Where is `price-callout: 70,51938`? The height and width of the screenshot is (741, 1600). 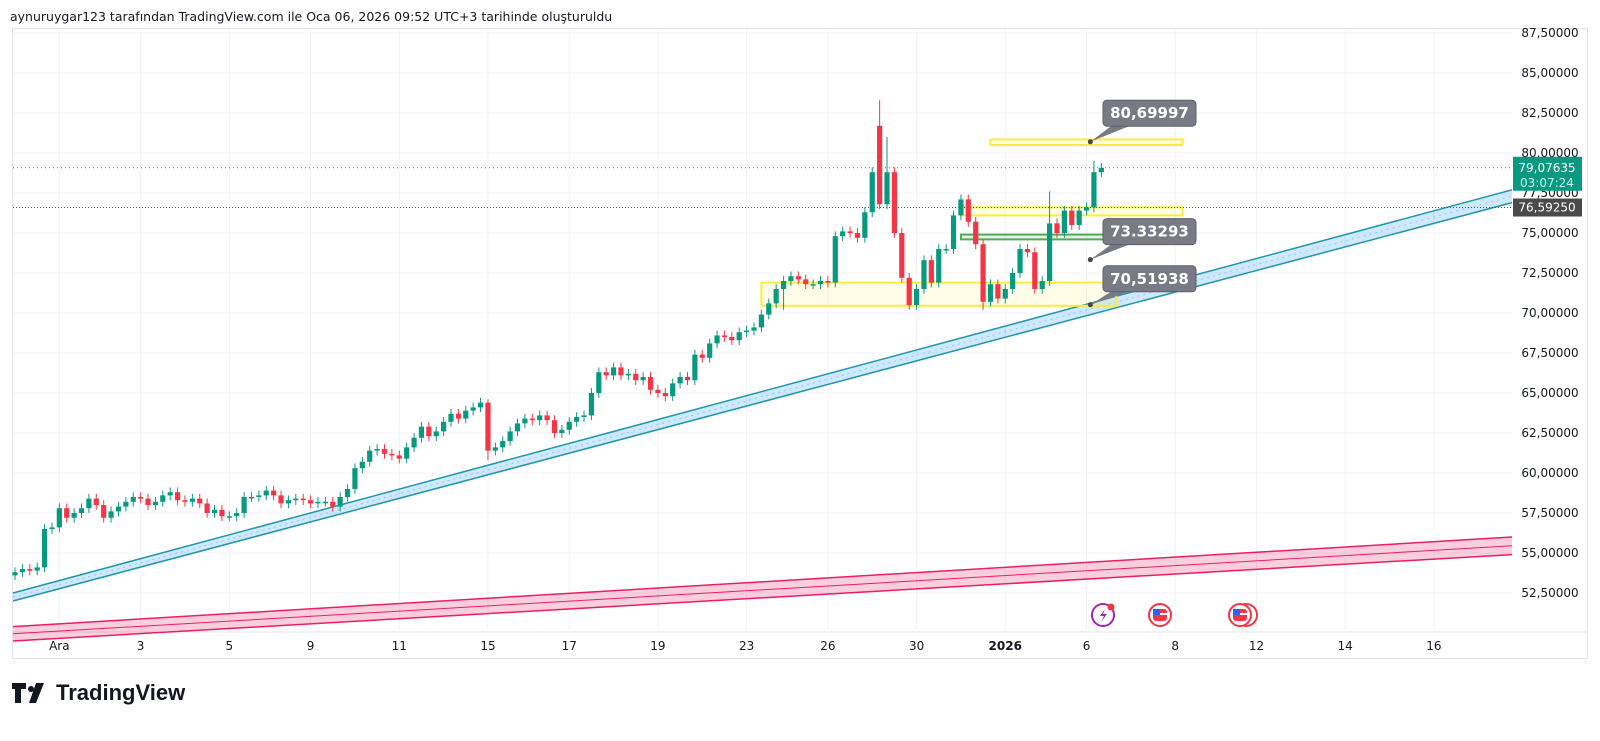
price-callout: 70,51938 is located at coordinates (1142, 286).